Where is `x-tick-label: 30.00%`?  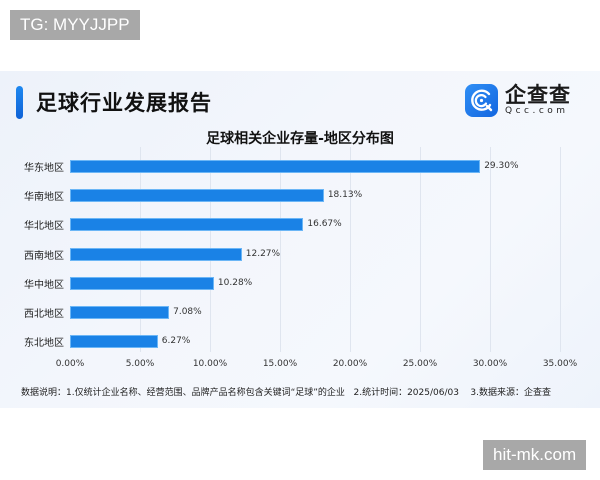 x-tick-label: 30.00% is located at coordinates (490, 364).